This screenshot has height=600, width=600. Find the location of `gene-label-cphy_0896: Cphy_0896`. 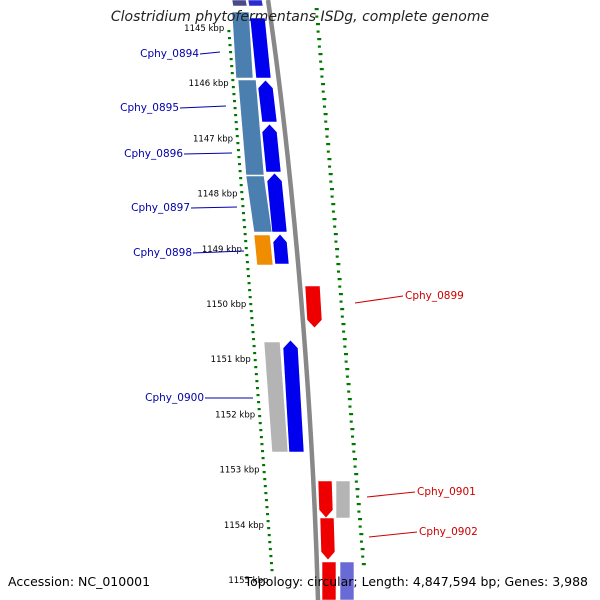

gene-label-cphy_0896: Cphy_0896 is located at coordinates (153, 154).